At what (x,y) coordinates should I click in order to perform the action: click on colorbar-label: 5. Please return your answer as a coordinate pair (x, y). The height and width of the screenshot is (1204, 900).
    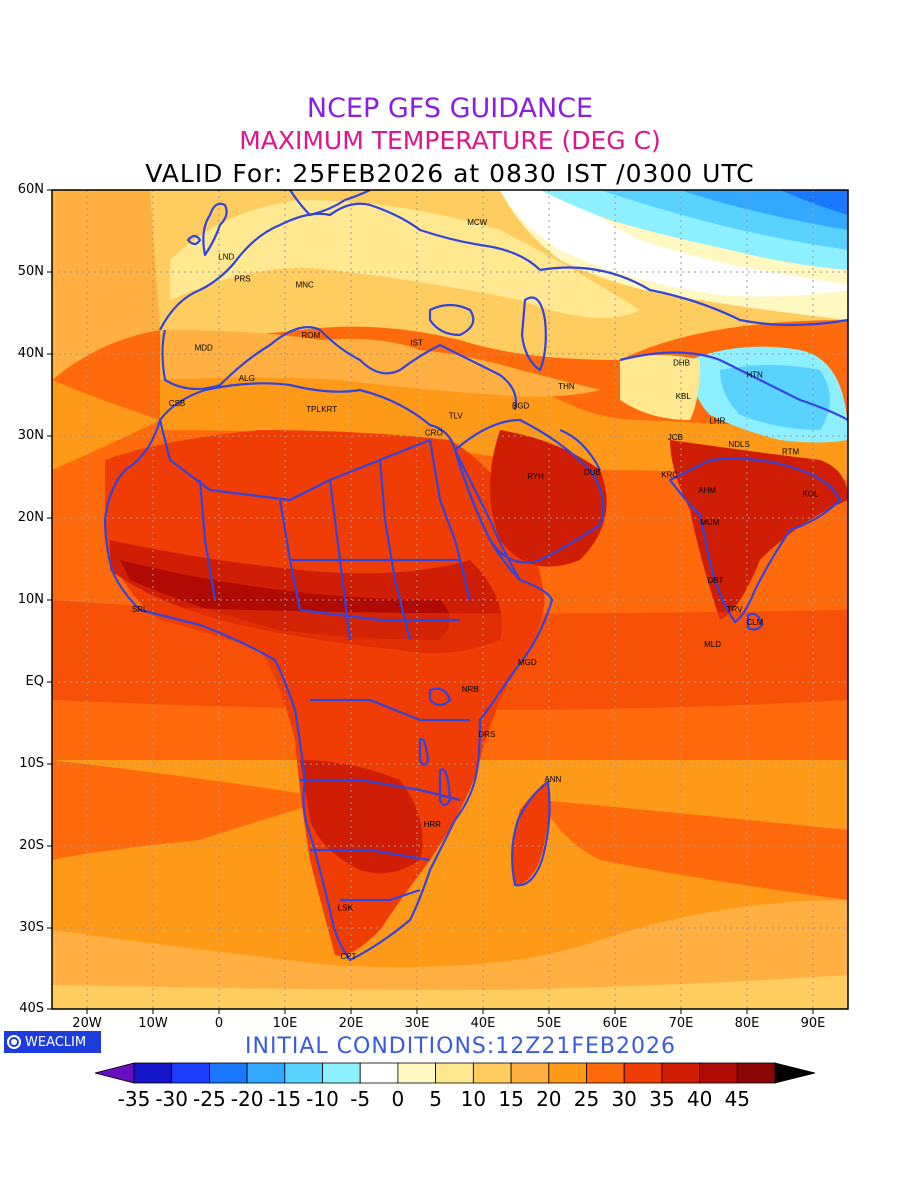
    Looking at the image, I should click on (435, 1099).